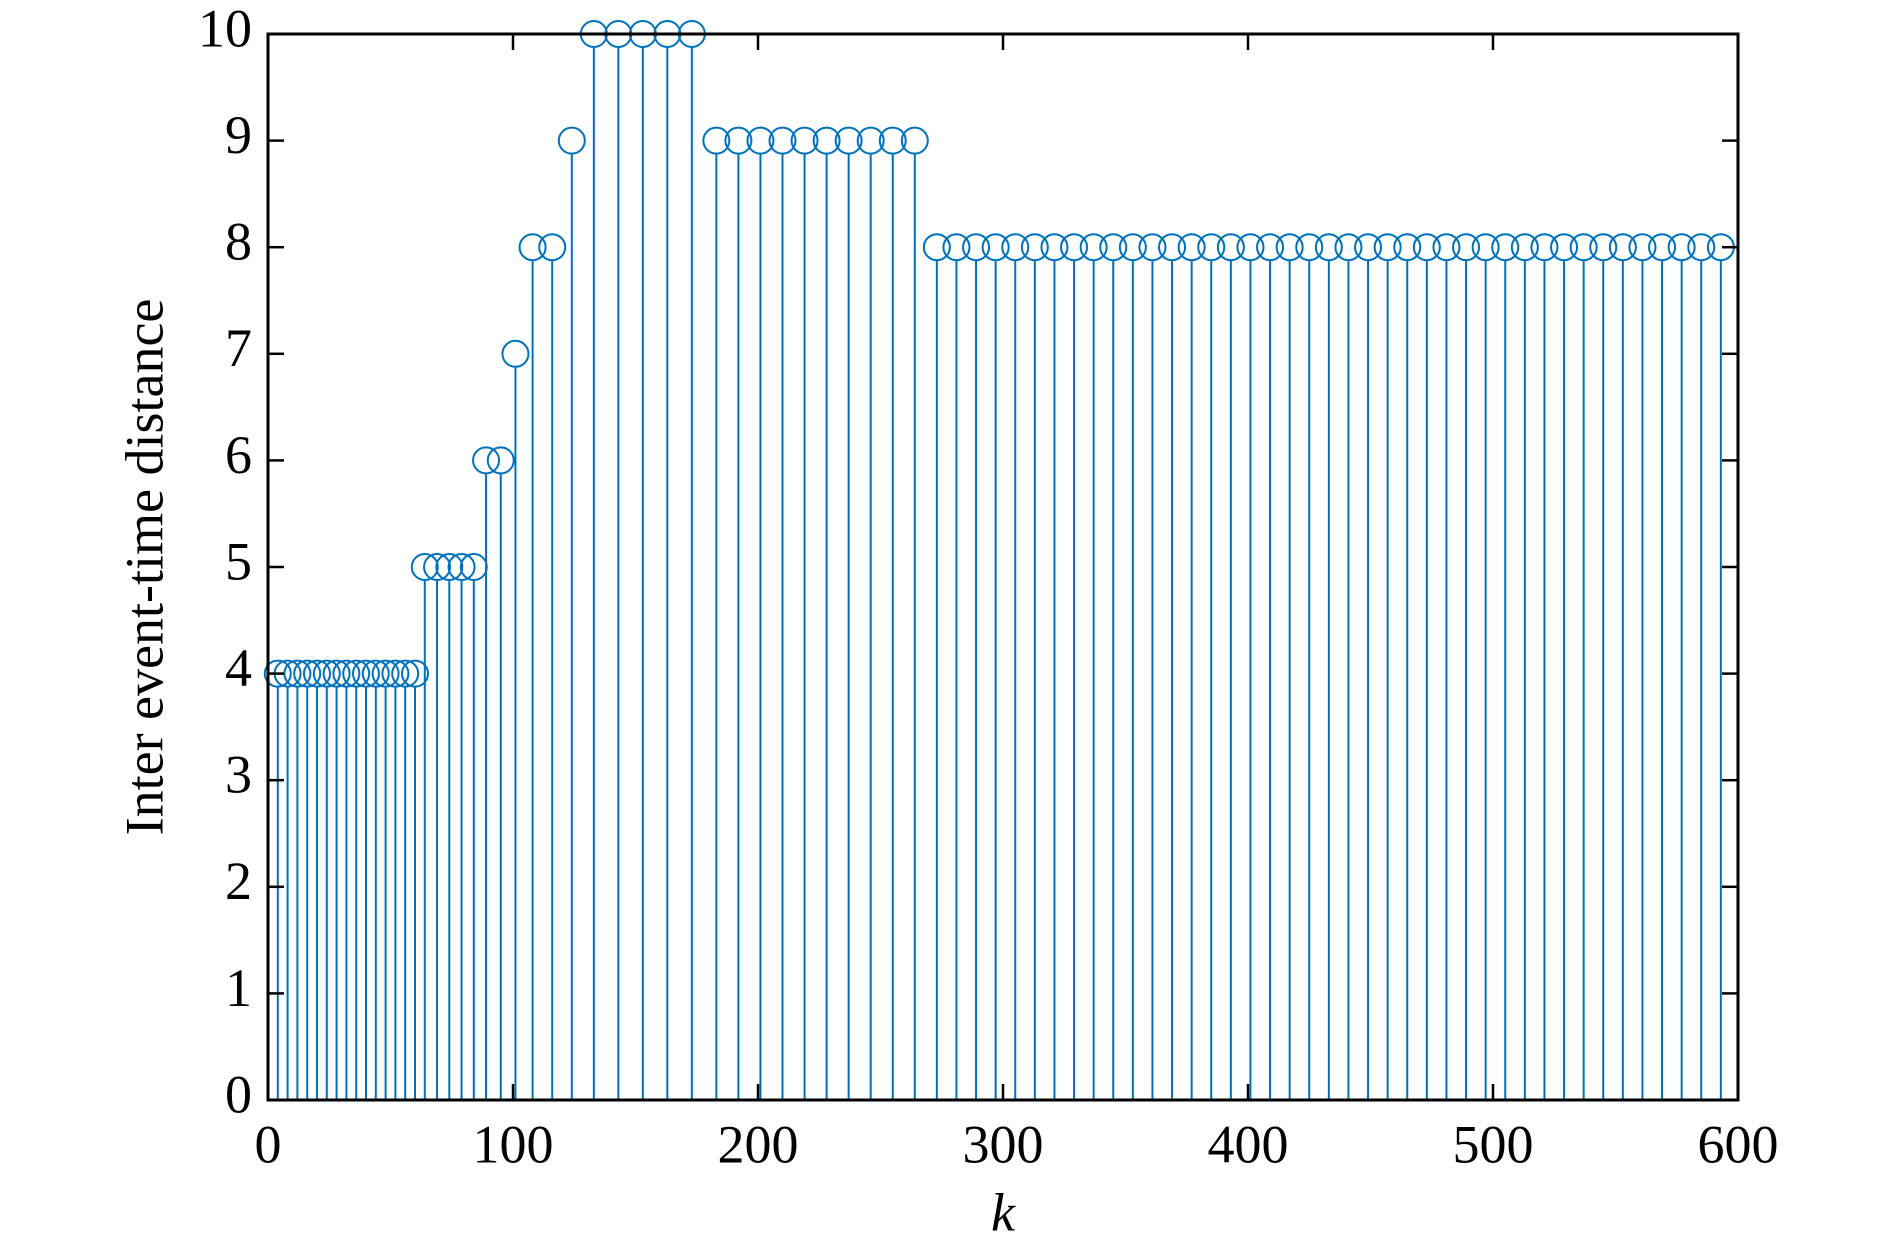  I want to click on y-tick-label: 8, so click(238, 242).